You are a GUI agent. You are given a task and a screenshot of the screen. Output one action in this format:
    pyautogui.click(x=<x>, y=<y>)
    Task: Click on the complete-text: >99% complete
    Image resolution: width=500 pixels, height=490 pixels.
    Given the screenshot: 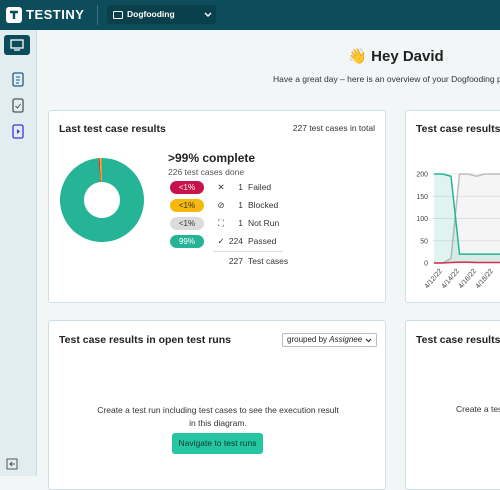 What is the action you would take?
    pyautogui.click(x=212, y=158)
    